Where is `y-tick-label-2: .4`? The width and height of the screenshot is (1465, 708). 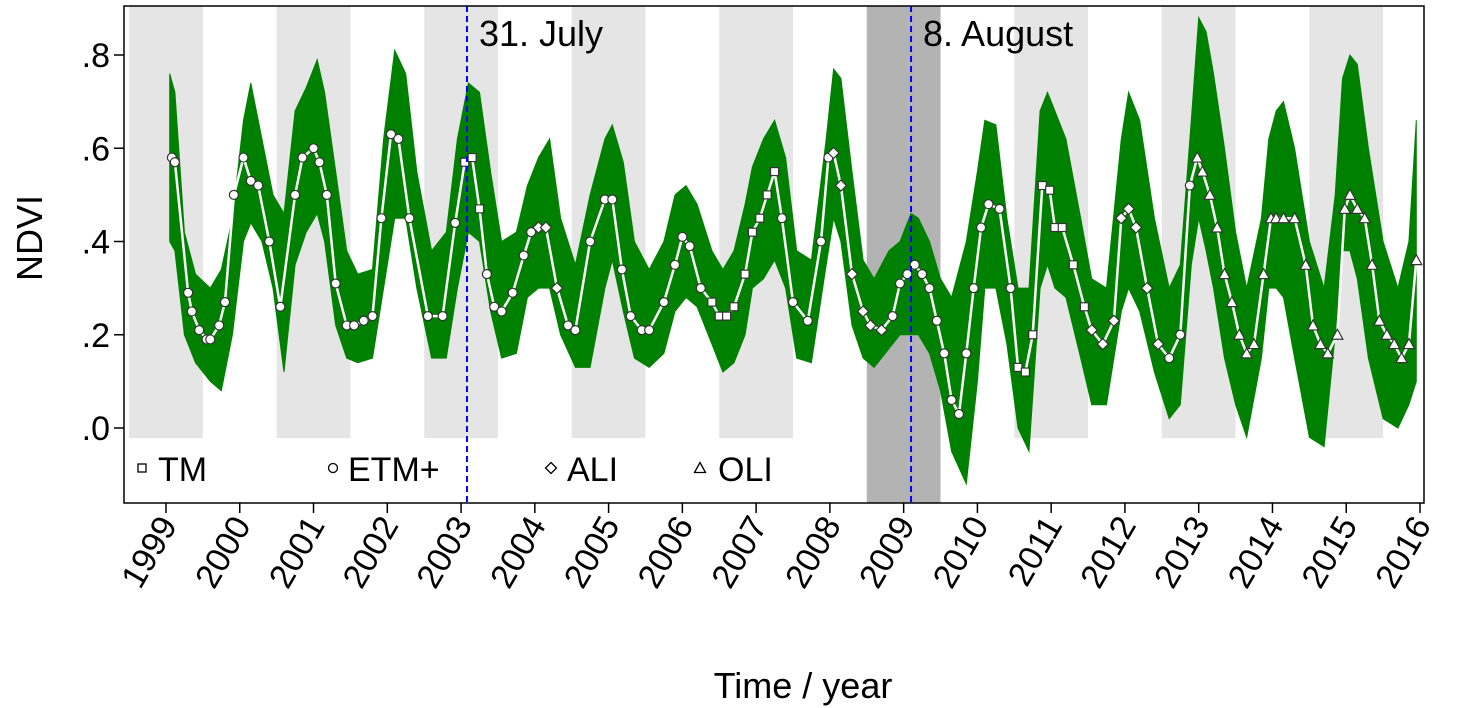
y-tick-label-2: .4 is located at coordinates (96, 243).